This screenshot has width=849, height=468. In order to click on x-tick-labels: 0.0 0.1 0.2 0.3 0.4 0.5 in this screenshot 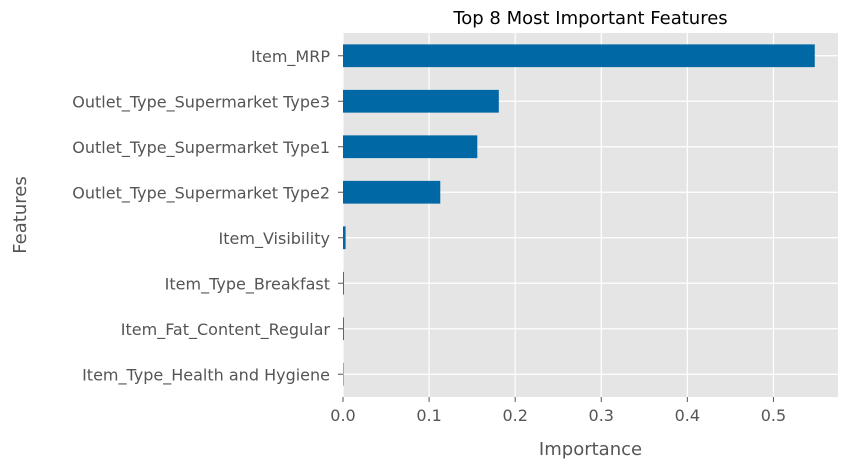, I will do `click(558, 411)`.